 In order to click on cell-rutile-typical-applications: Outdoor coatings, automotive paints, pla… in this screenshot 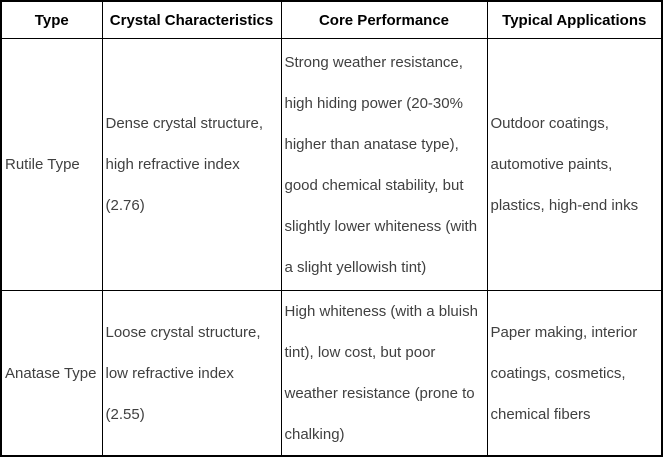, I will do `click(574, 164)`.